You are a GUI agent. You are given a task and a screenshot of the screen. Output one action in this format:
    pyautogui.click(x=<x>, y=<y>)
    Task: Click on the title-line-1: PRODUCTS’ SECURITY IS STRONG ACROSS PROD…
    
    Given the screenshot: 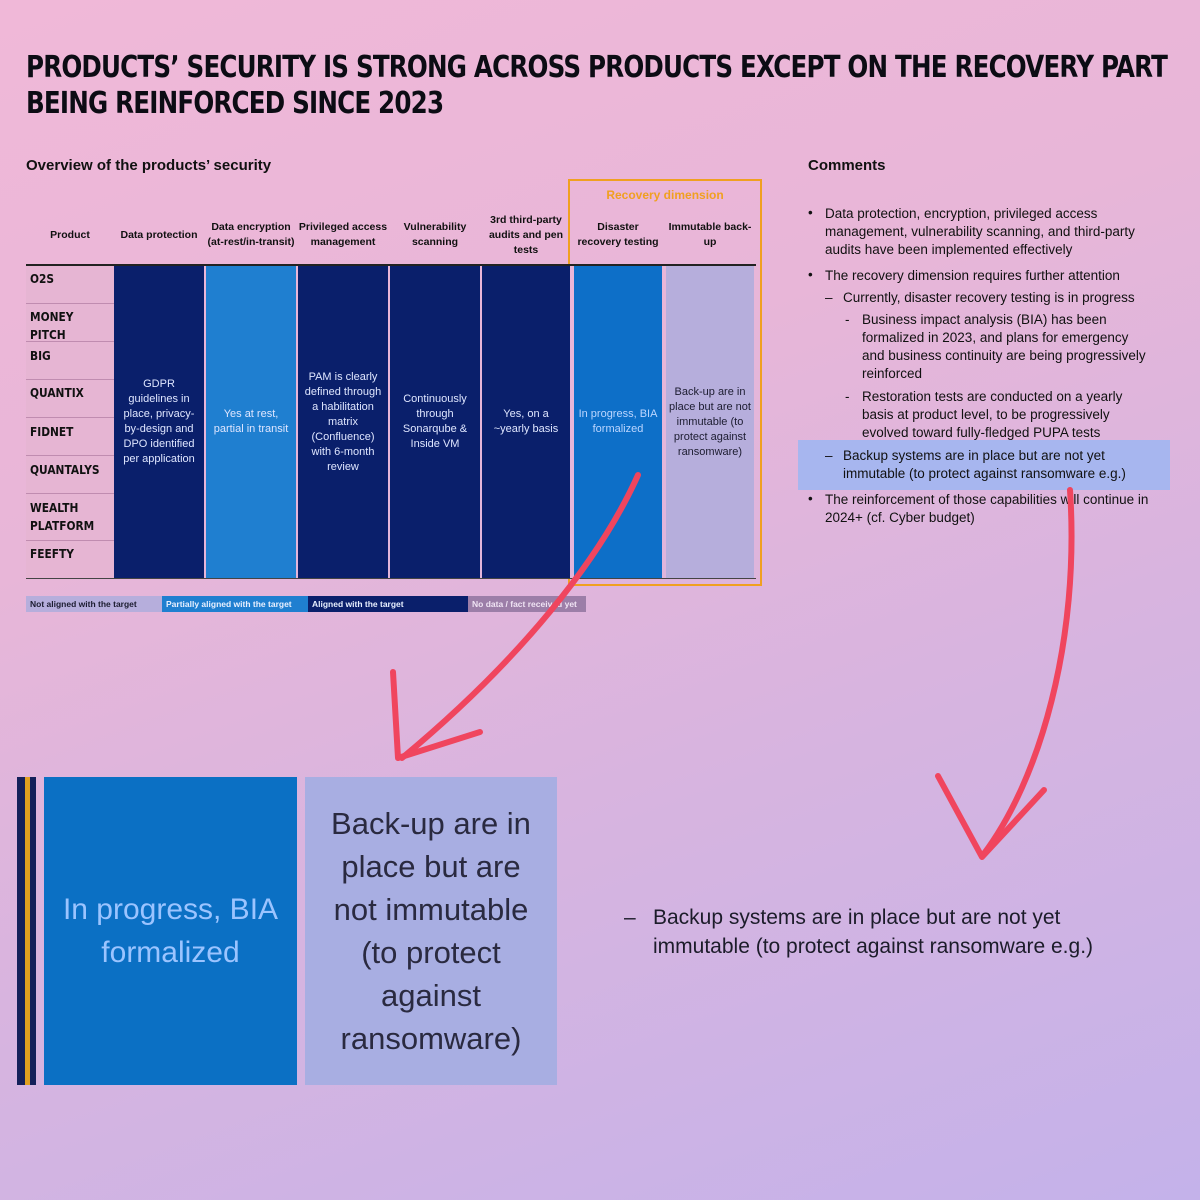 What is the action you would take?
    pyautogui.click(x=597, y=67)
    